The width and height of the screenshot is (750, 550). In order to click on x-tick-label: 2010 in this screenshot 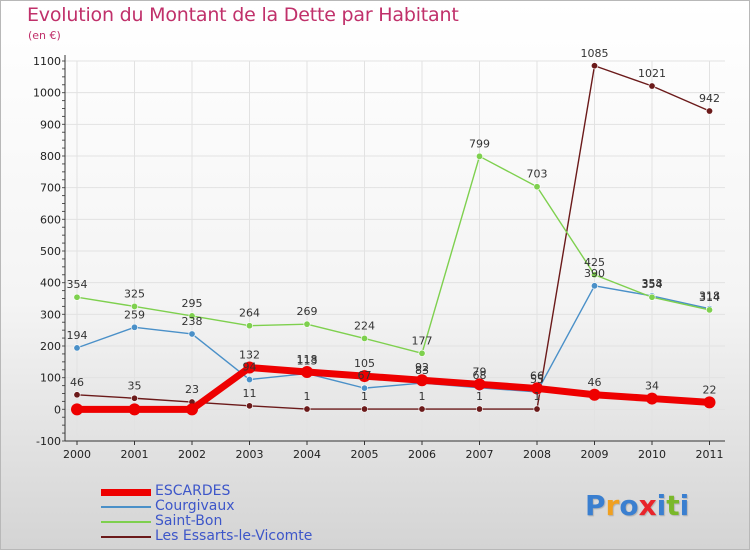, I will do `click(652, 454)`.